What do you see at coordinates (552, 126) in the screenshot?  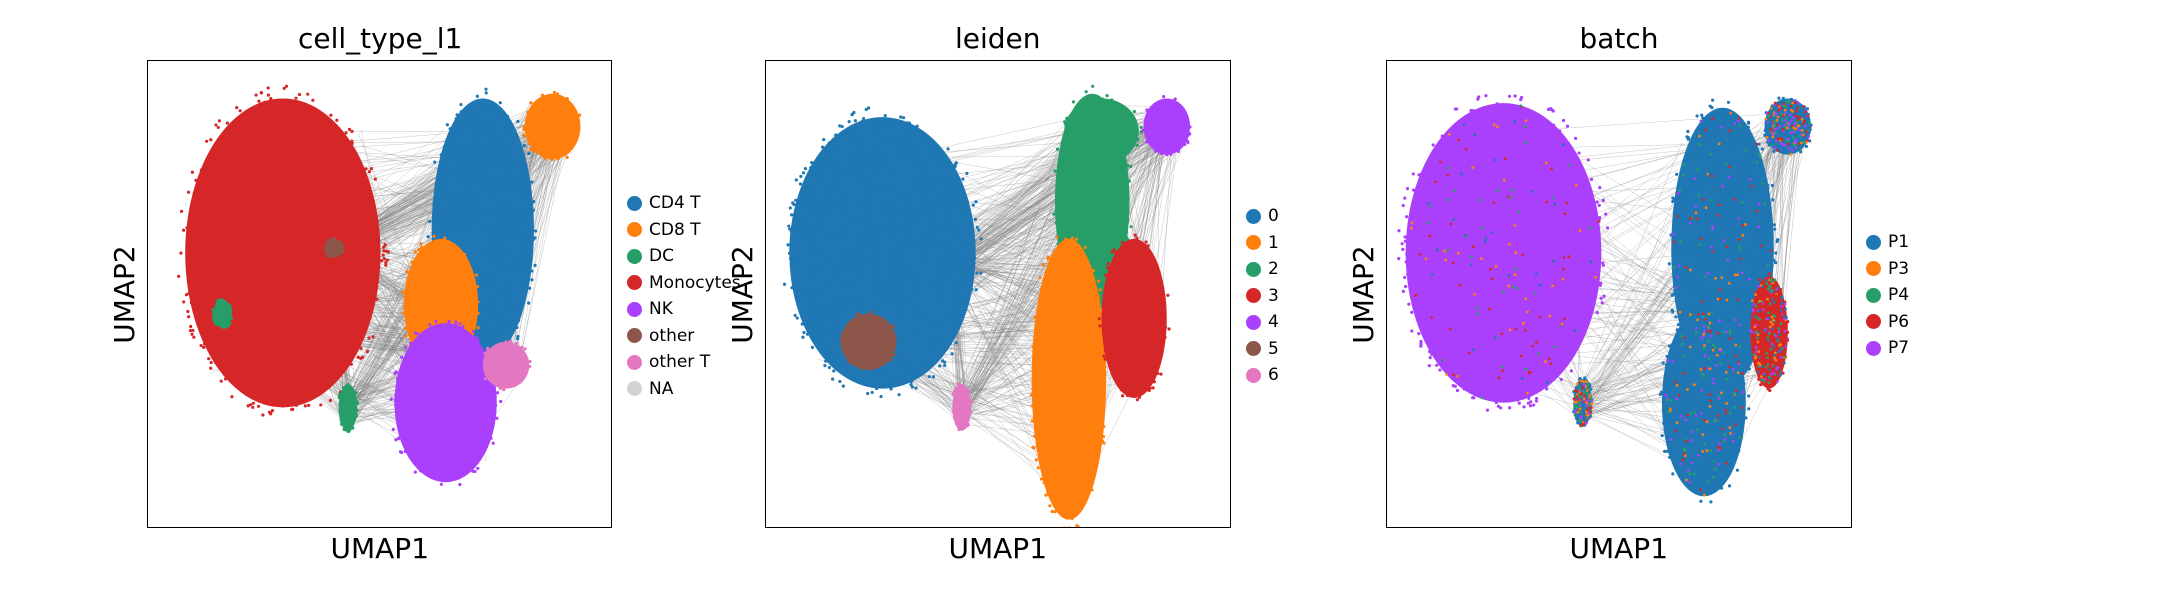 I see `cluster-cd8-t` at bounding box center [552, 126].